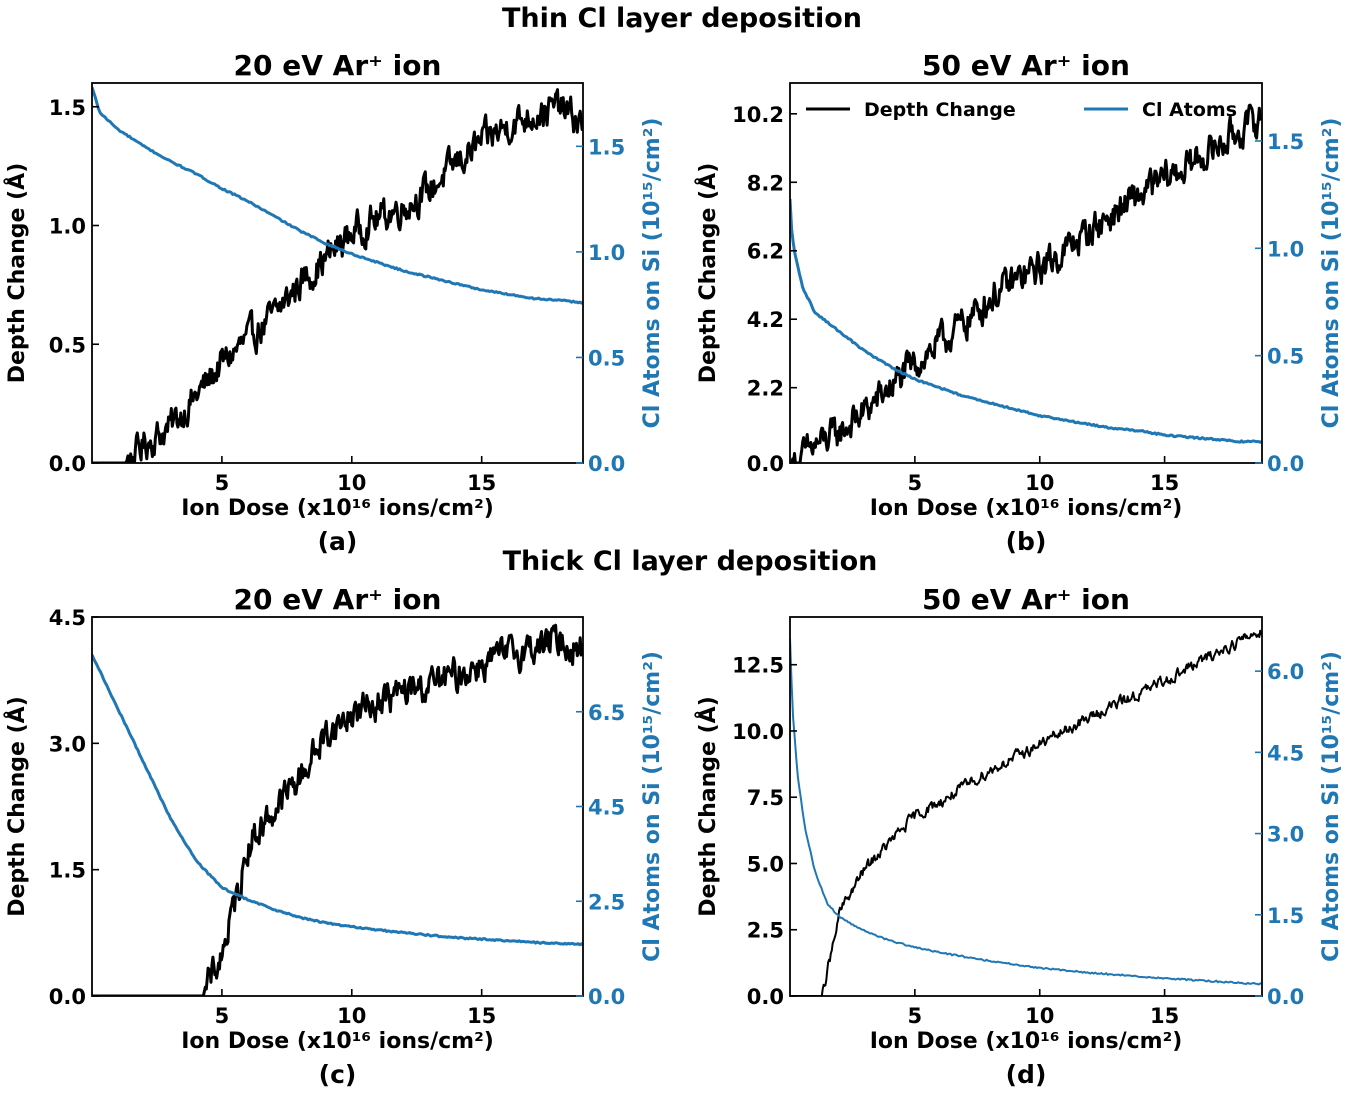  Describe the element at coordinates (690, 561) in the screenshot. I see `section-title-thick: Thick Cl layer deposition` at that location.